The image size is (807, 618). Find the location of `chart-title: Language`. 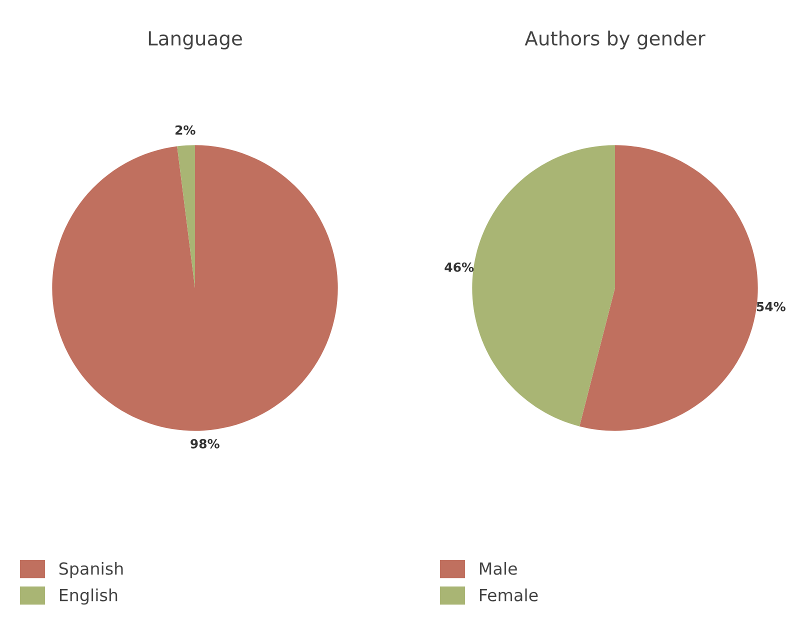

chart-title: Language is located at coordinates (195, 40).